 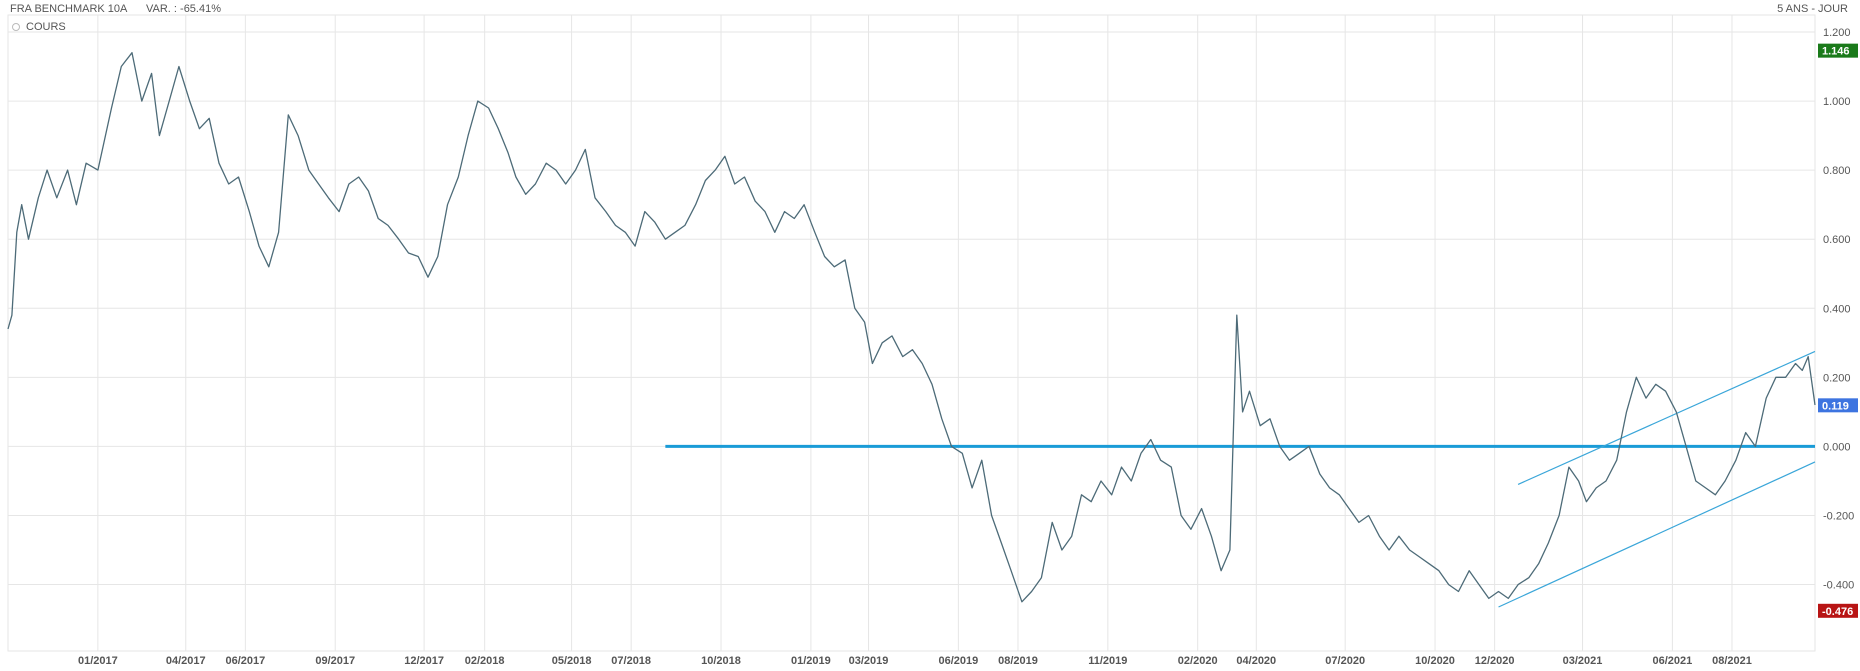 I want to click on badge-min-label: -0.476, so click(x=1837, y=612).